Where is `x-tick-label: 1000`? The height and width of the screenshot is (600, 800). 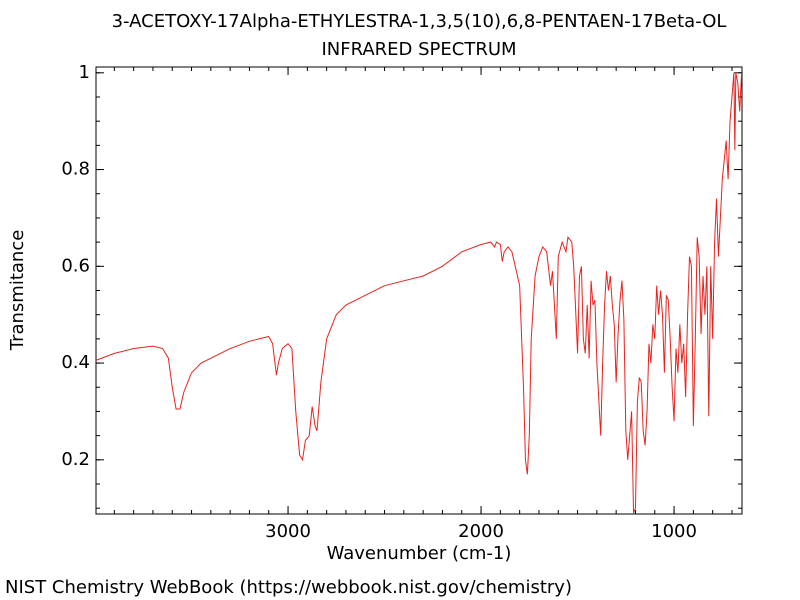
x-tick-label: 1000 is located at coordinates (674, 531).